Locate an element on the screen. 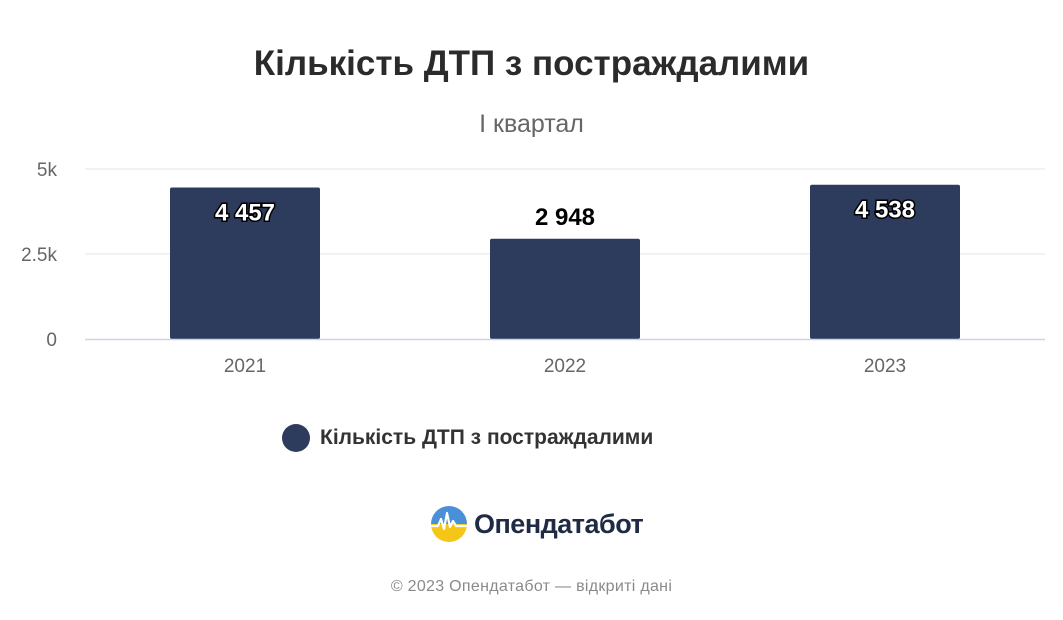  x-tick-label: 2022 is located at coordinates (565, 366).